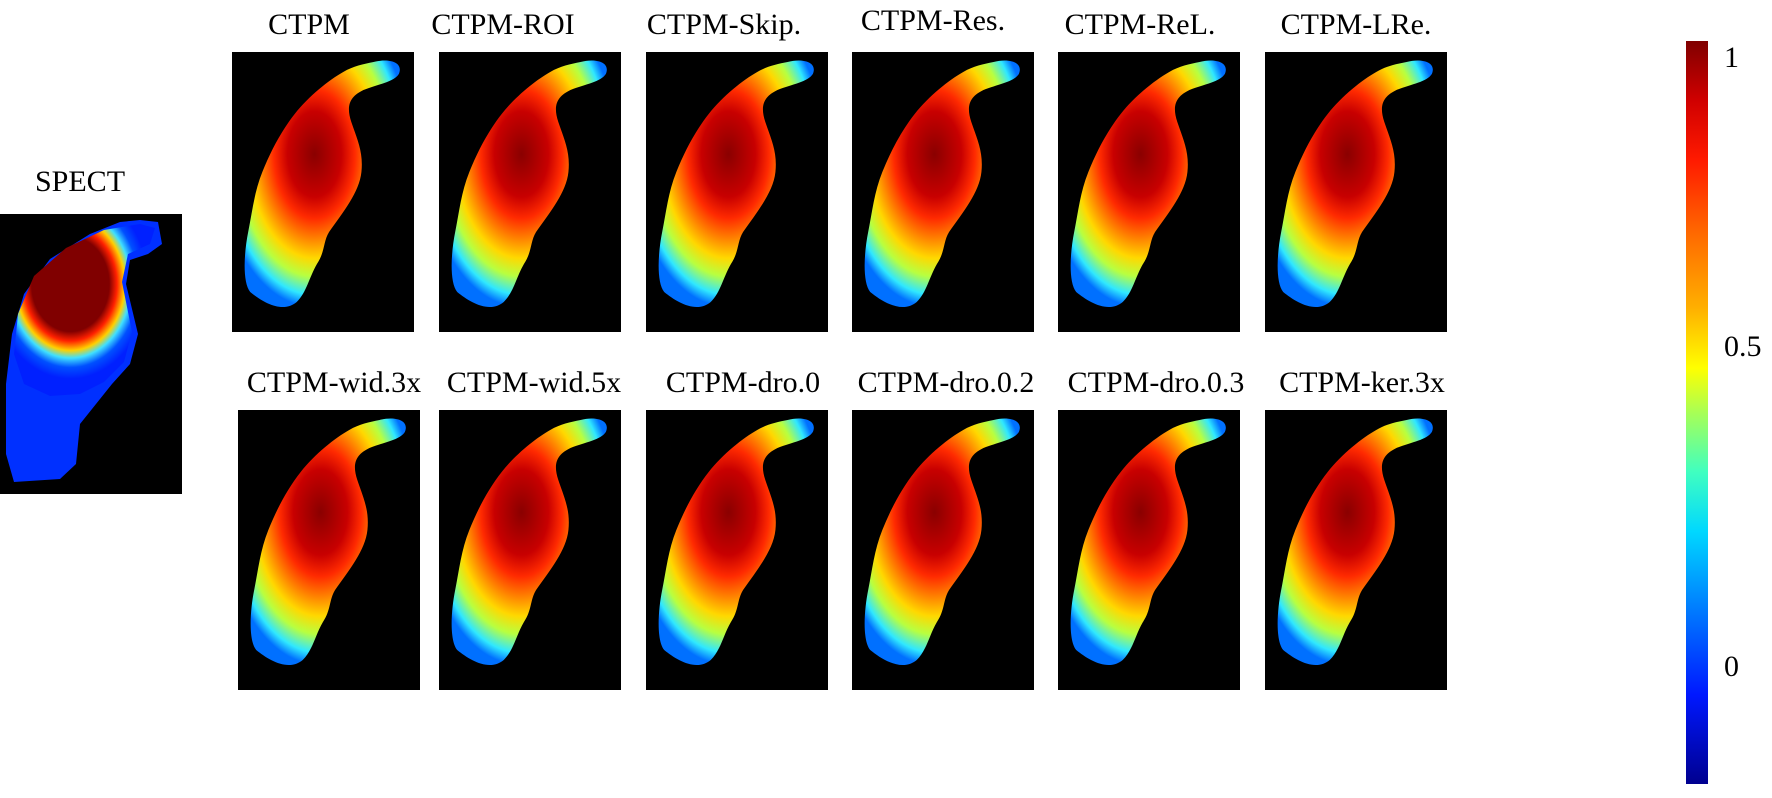 This screenshot has height=798, width=1772. What do you see at coordinates (943, 550) in the screenshot?
I see `heatmap-ctpm-dro02` at bounding box center [943, 550].